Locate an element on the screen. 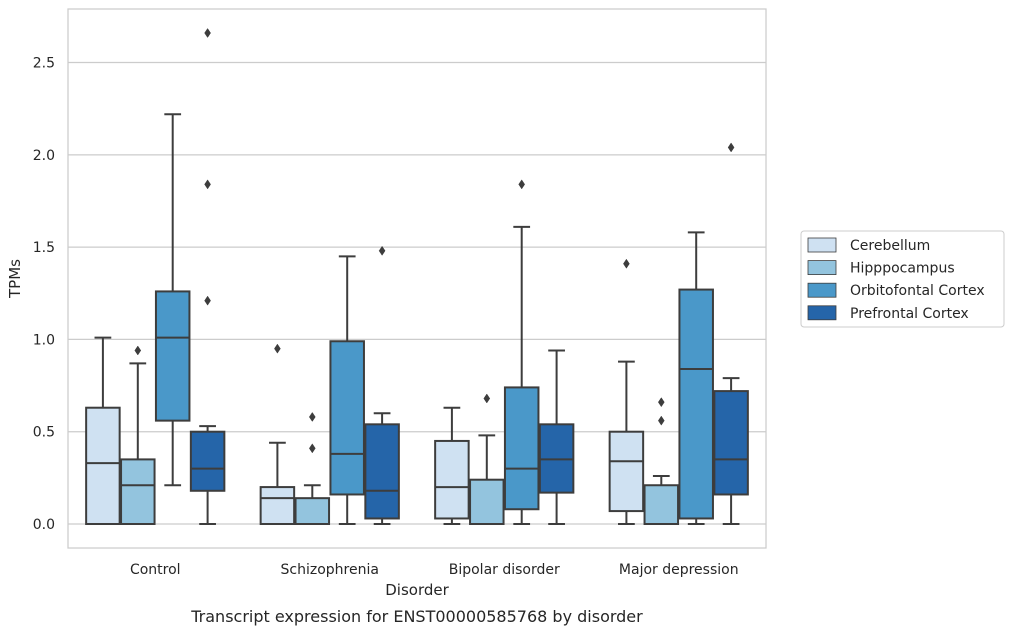 The image size is (1014, 634). x-tick-label-schizophrenia: Schizophrenia is located at coordinates (330, 570).